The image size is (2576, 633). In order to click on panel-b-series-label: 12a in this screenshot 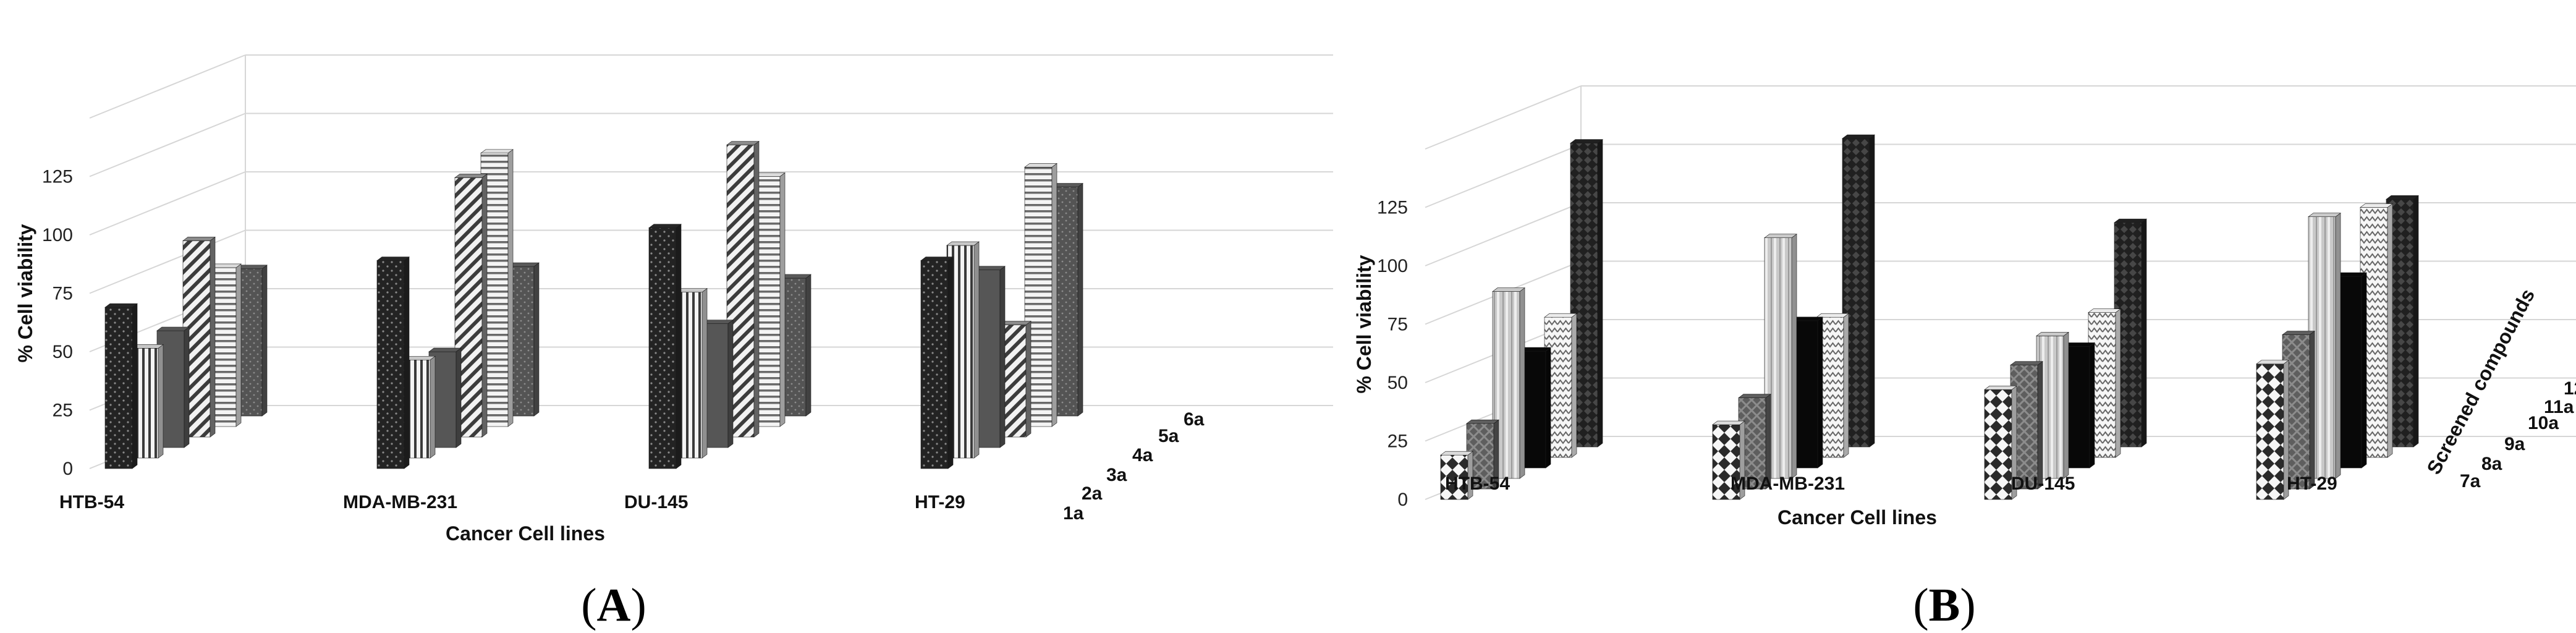, I will do `click(2570, 388)`.